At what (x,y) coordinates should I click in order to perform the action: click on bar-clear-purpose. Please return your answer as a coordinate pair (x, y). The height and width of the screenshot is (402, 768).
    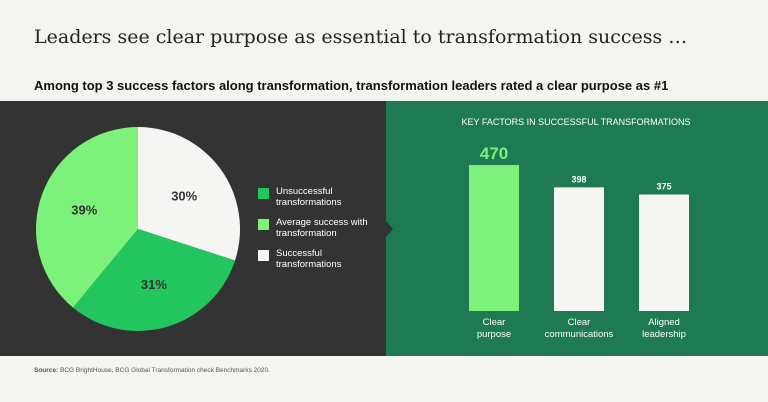
    Looking at the image, I should click on (494, 238).